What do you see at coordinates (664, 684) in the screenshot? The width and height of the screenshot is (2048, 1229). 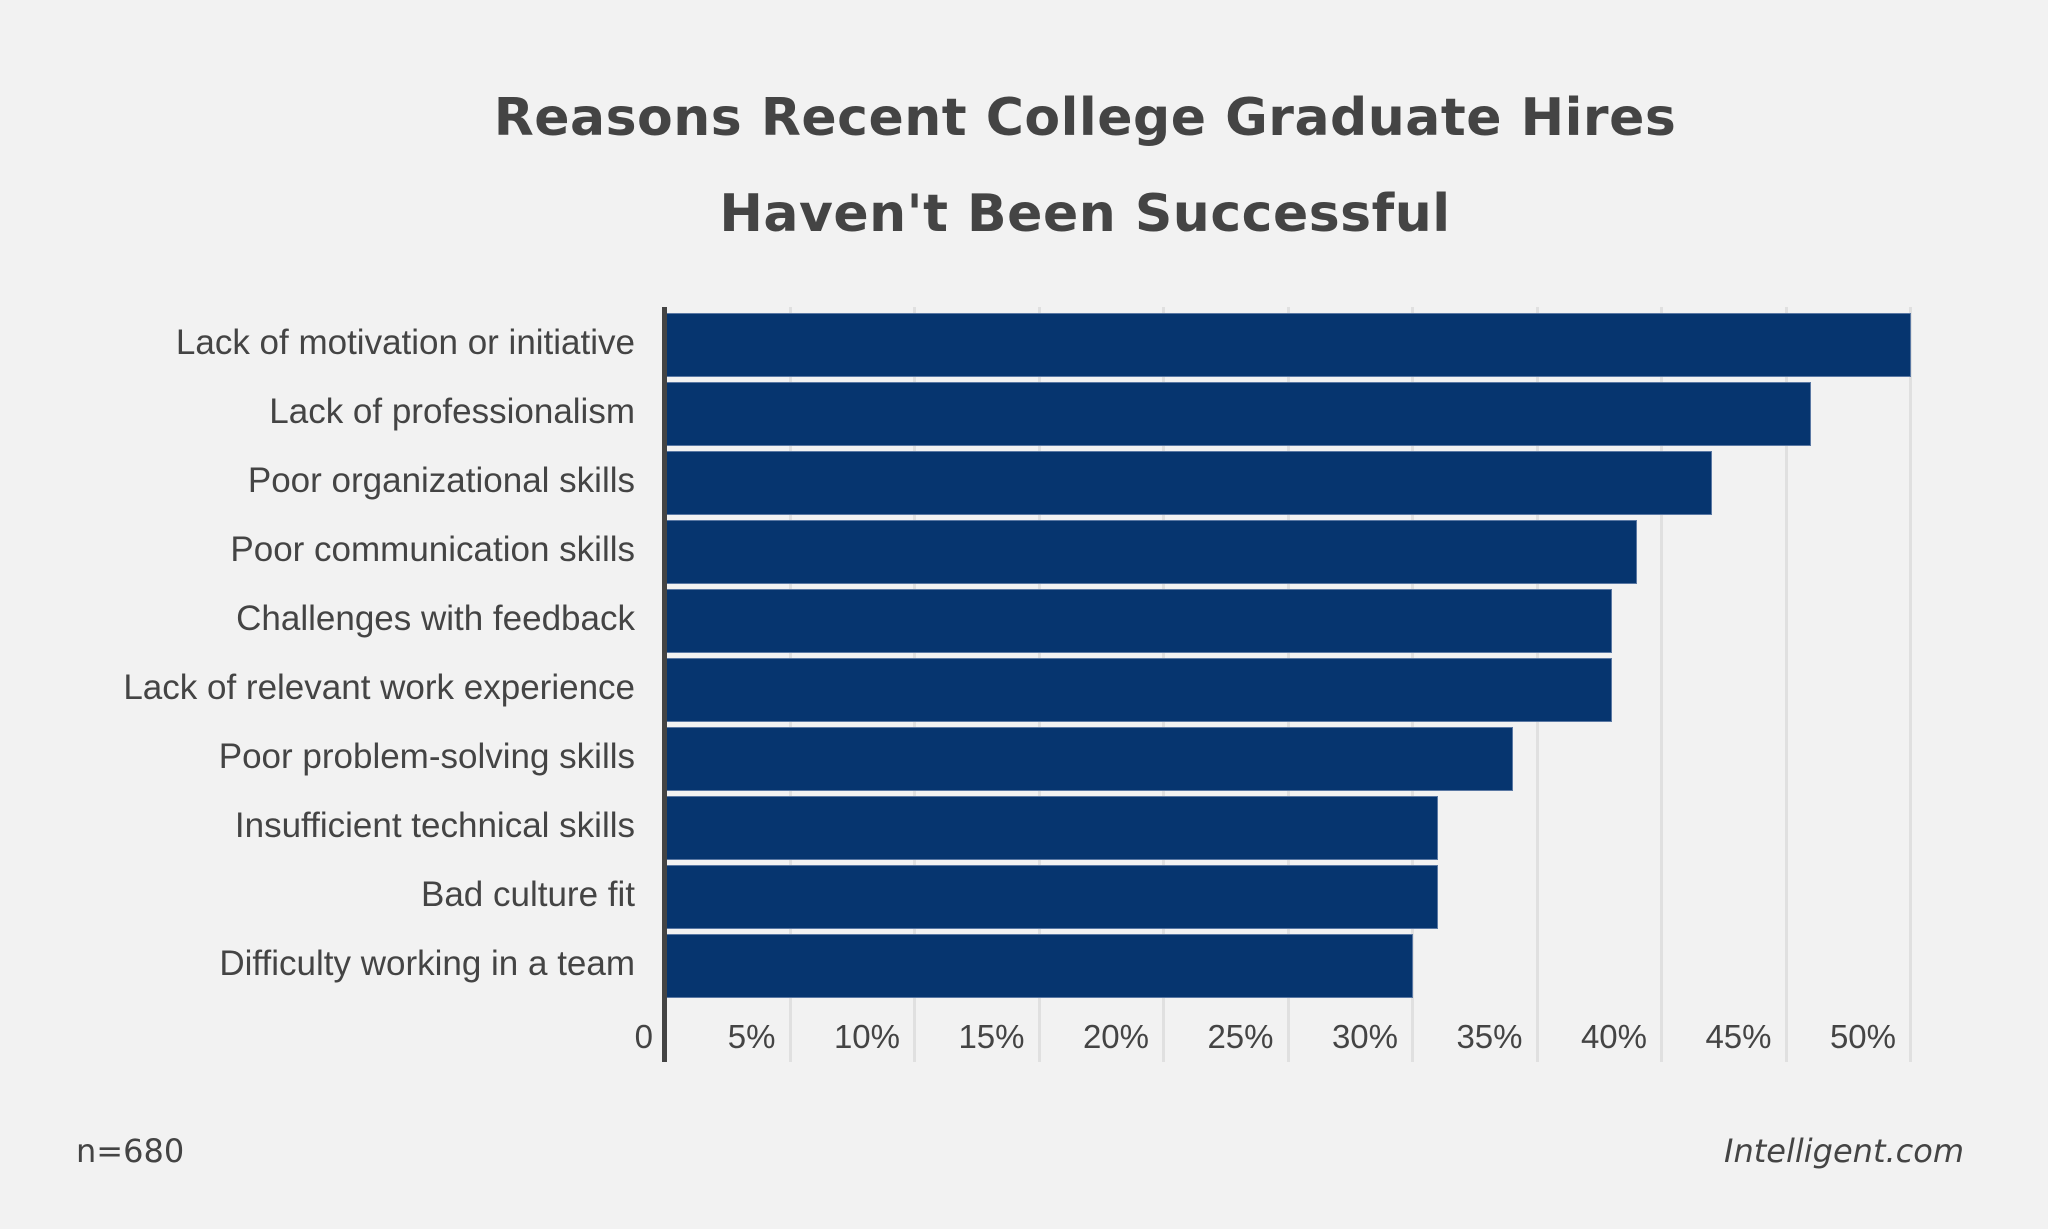 I see `y-axis-line` at bounding box center [664, 684].